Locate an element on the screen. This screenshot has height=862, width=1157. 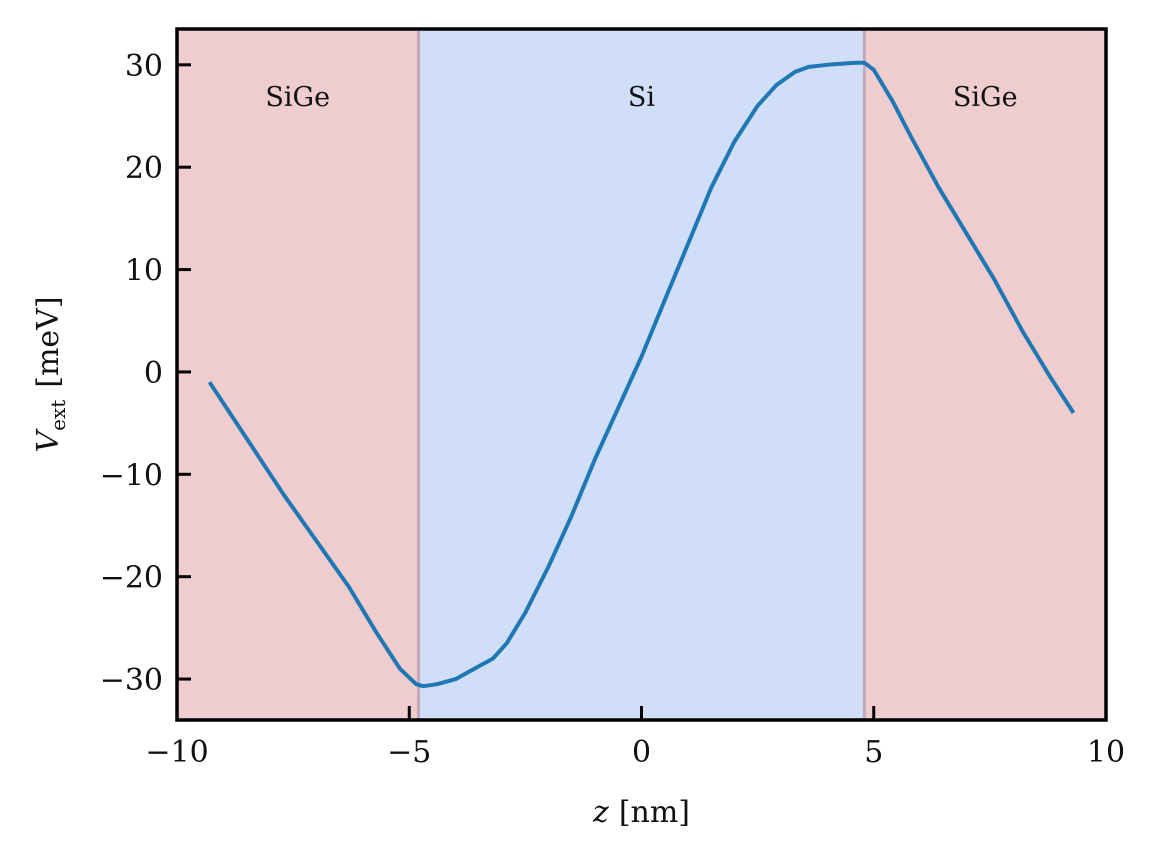
y-axis-variable: V is located at coordinates (48, 440).